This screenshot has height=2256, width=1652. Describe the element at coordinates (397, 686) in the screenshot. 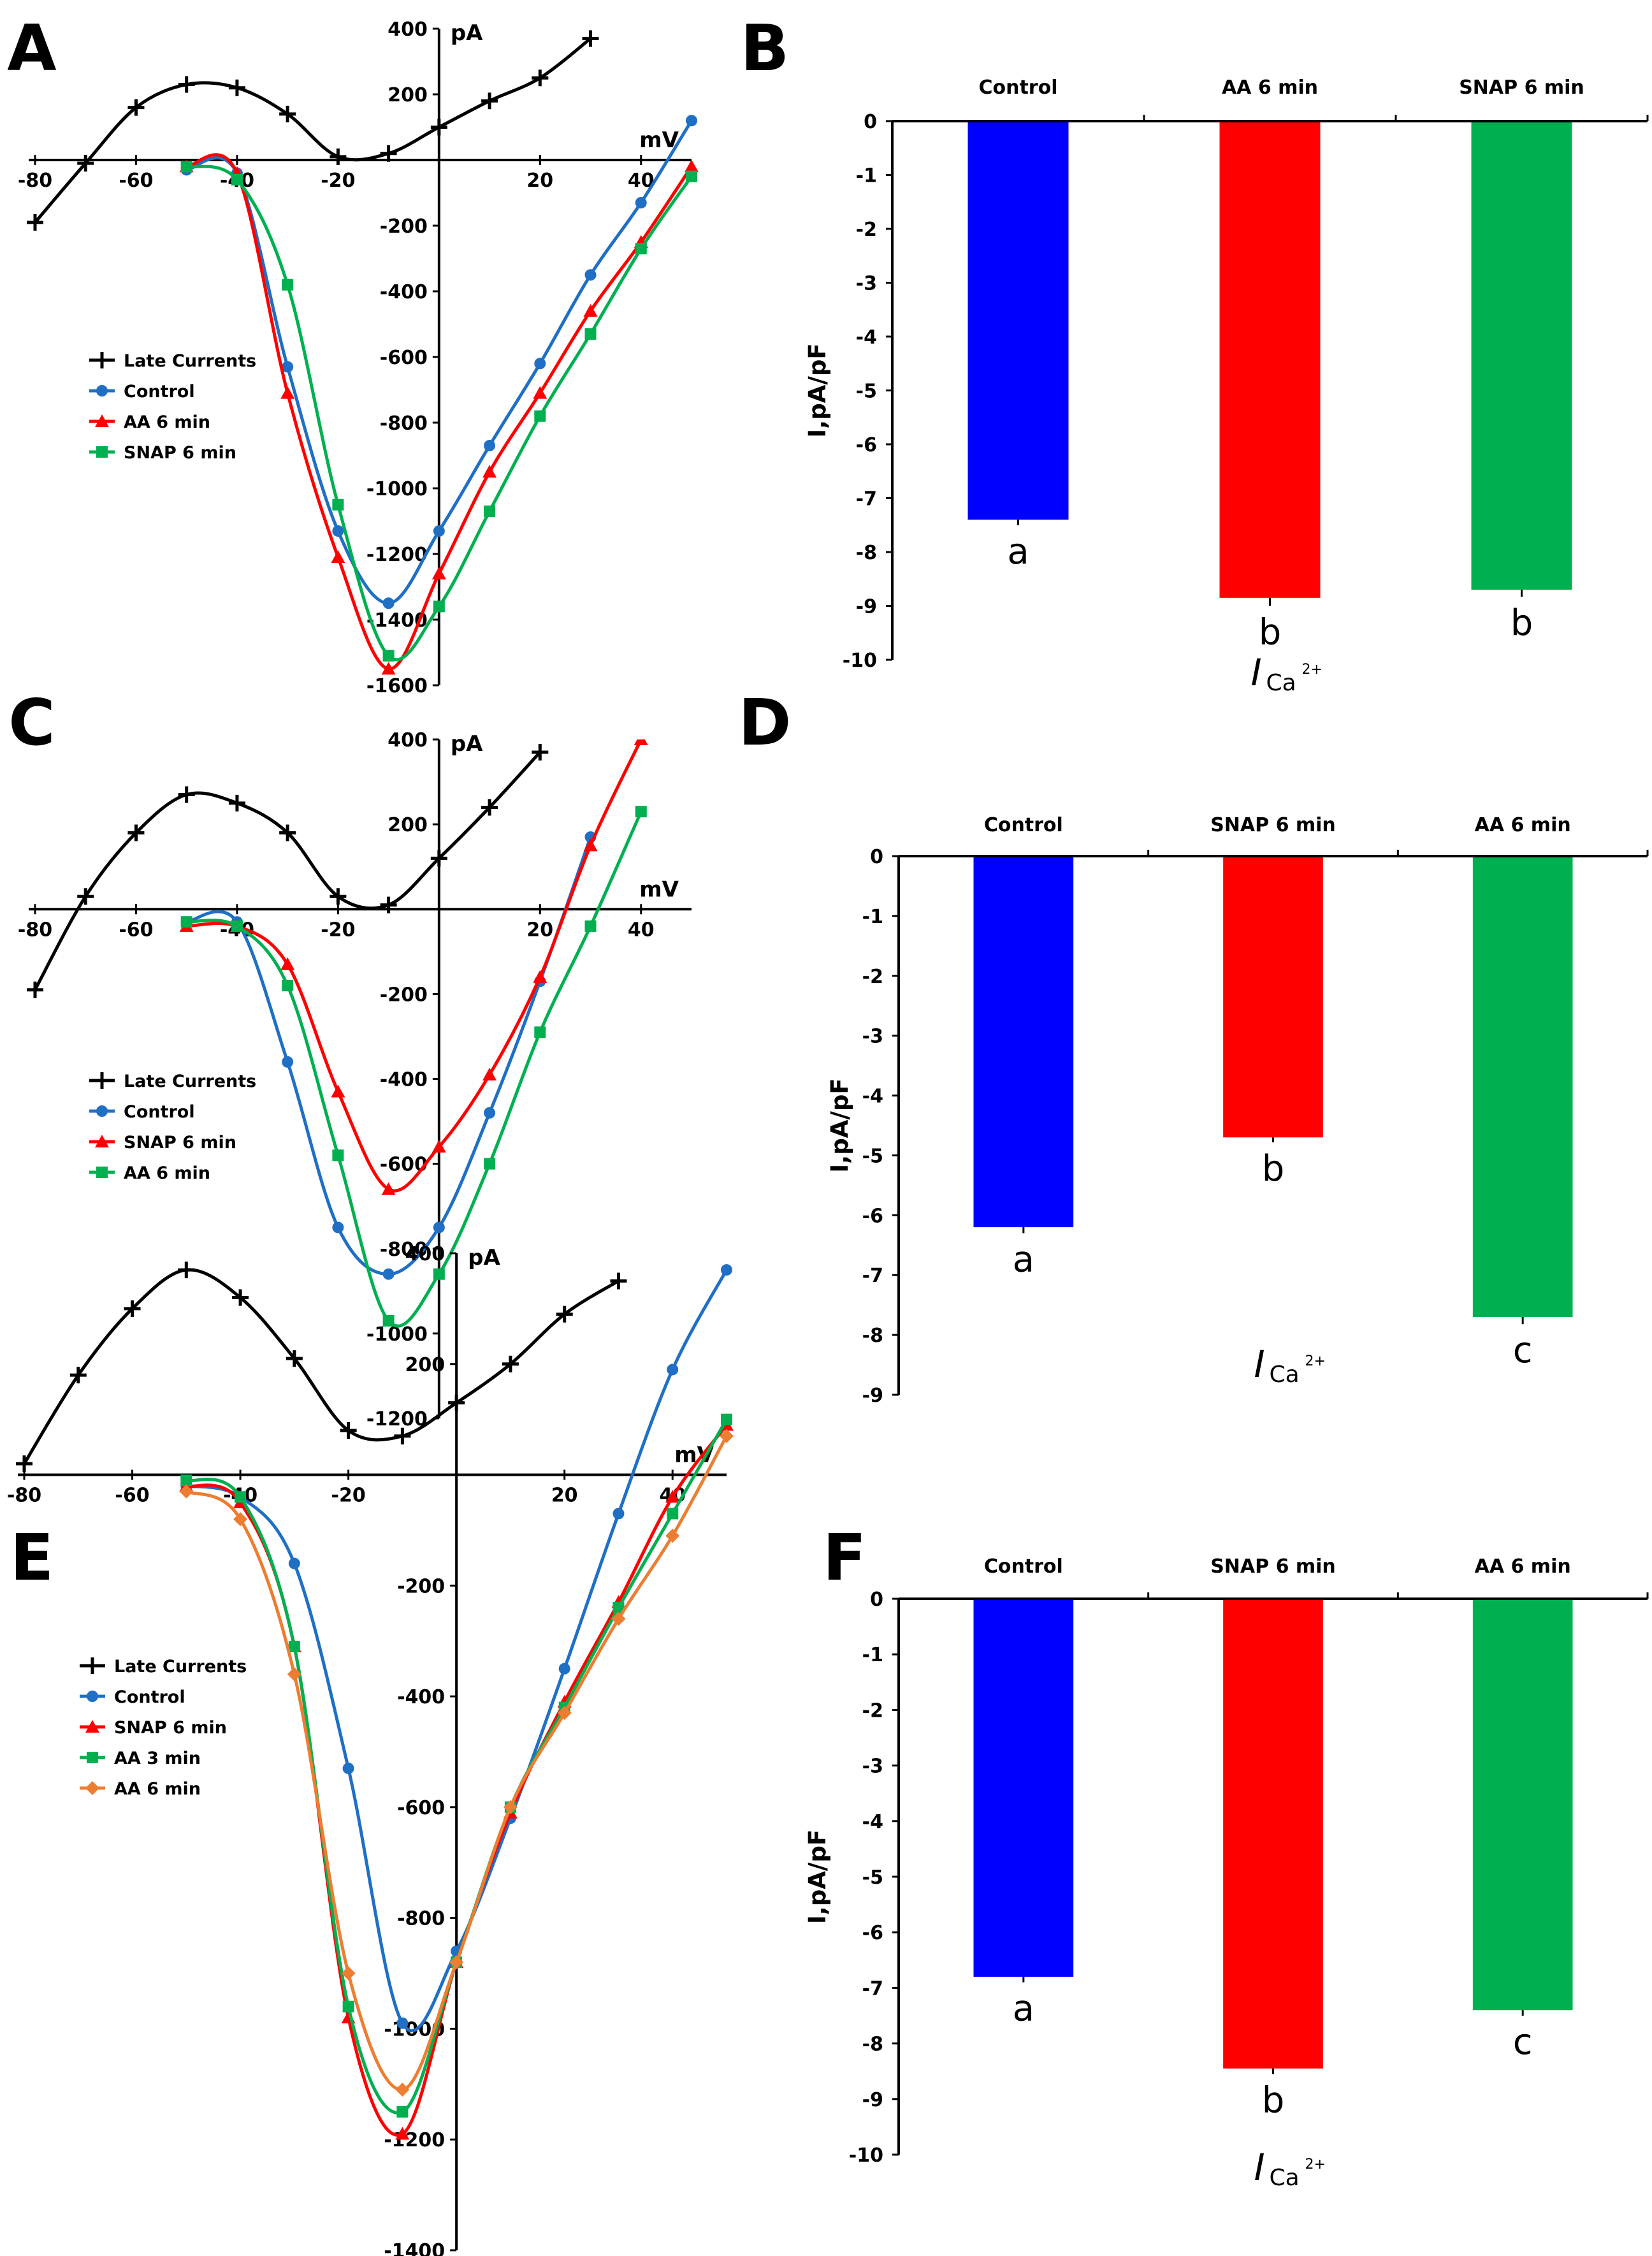

I see `y-tick-label: -1600` at that location.